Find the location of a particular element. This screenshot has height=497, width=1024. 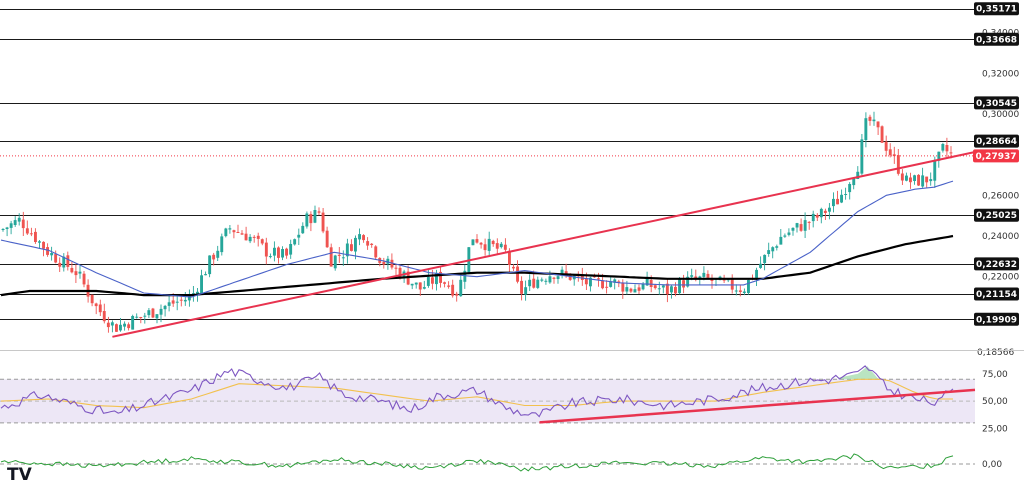

partial-bottom-price-label: 0,18566 is located at coordinates (995, 353).